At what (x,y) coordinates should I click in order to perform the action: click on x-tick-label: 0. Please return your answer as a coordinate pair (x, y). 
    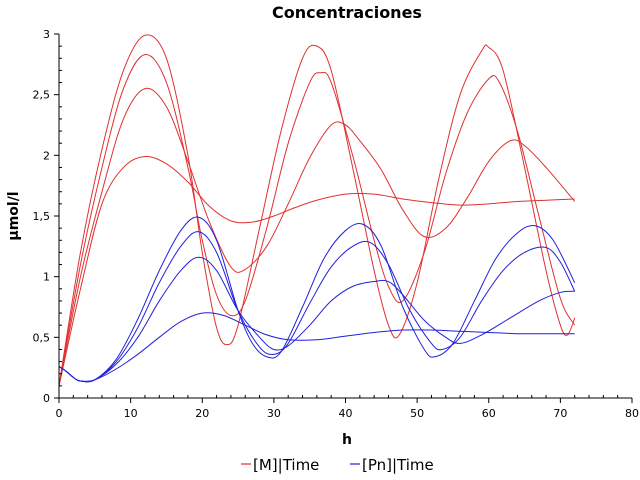
    Looking at the image, I should click on (59, 413).